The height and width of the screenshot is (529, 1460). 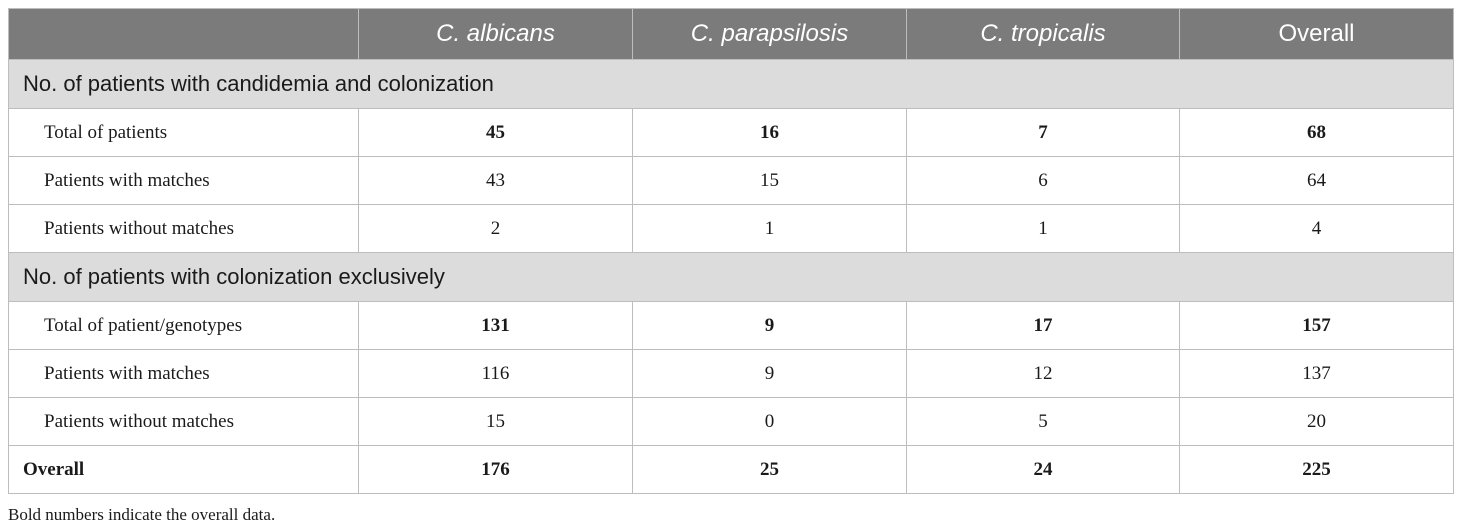 What do you see at coordinates (1043, 34) in the screenshot?
I see `header-cell-tropicalis: C. tropicalis` at bounding box center [1043, 34].